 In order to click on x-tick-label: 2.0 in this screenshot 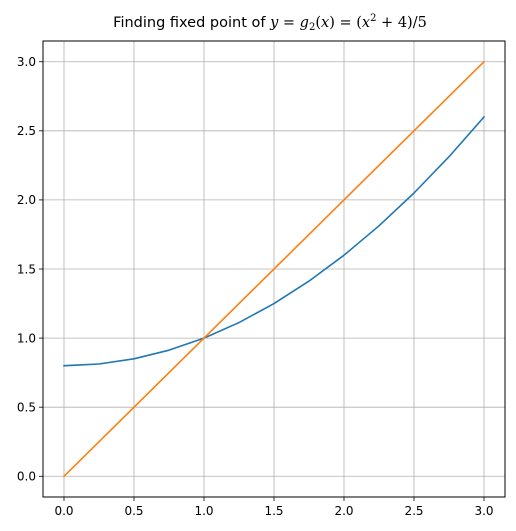, I will do `click(343, 511)`.